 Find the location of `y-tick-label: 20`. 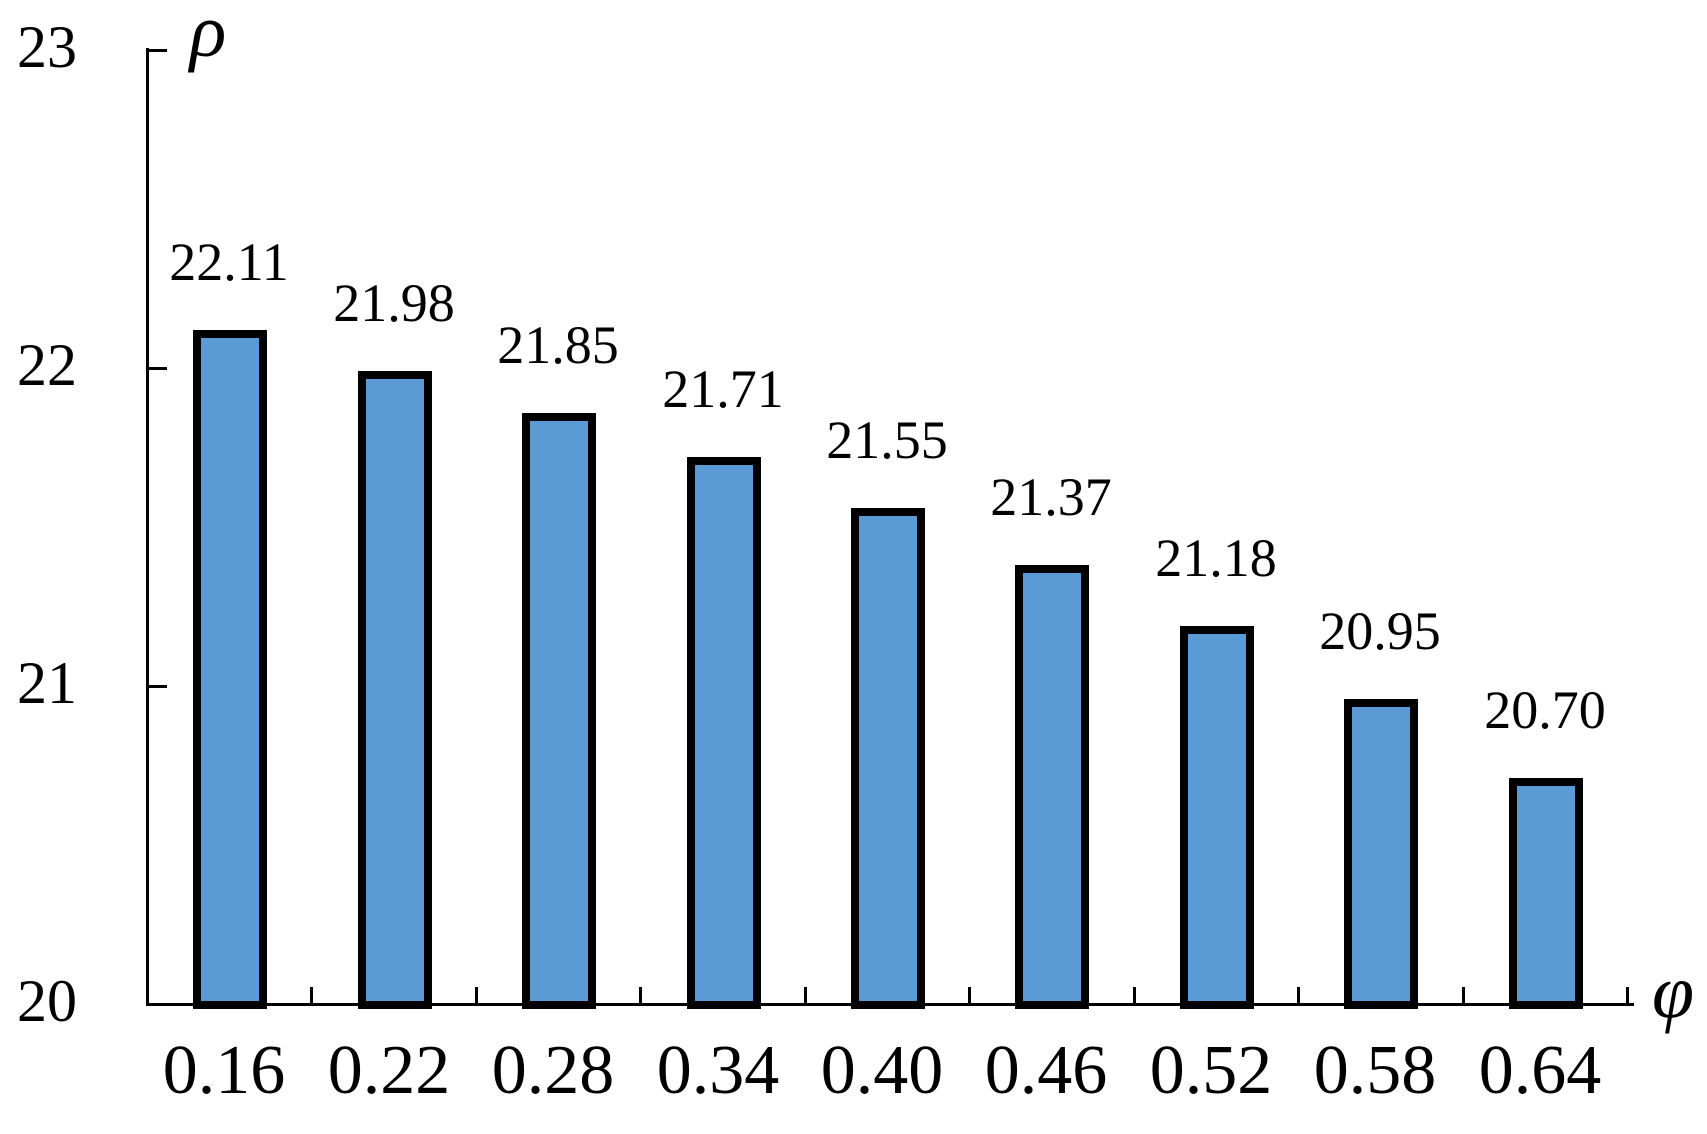

y-tick-label: 20 is located at coordinates (47, 1001).